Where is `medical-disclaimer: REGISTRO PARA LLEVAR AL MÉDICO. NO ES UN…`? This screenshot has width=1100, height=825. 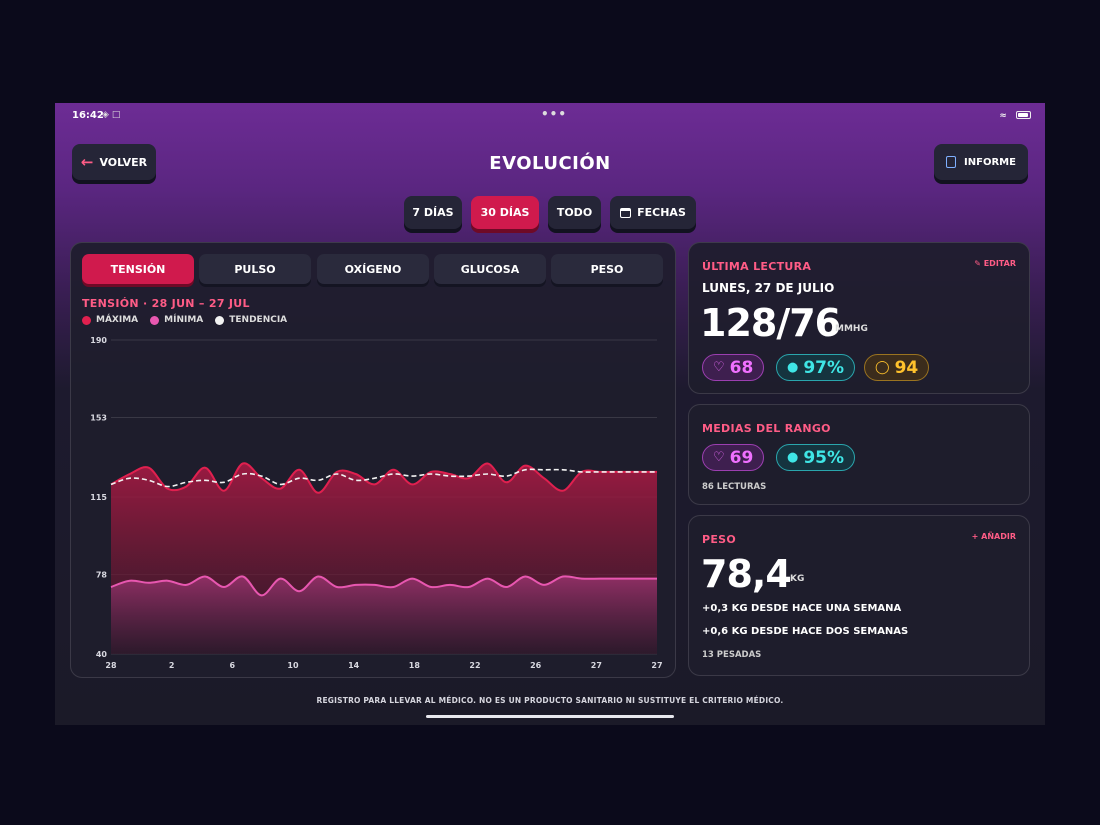
medical-disclaimer: REGISTRO PARA LLEVAR AL MÉDICO. NO ES UN… is located at coordinates (550, 700).